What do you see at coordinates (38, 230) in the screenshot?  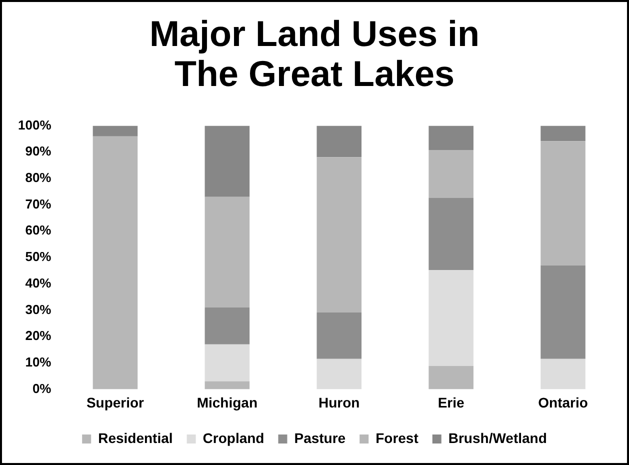 I see `y-tick-label: 60%` at bounding box center [38, 230].